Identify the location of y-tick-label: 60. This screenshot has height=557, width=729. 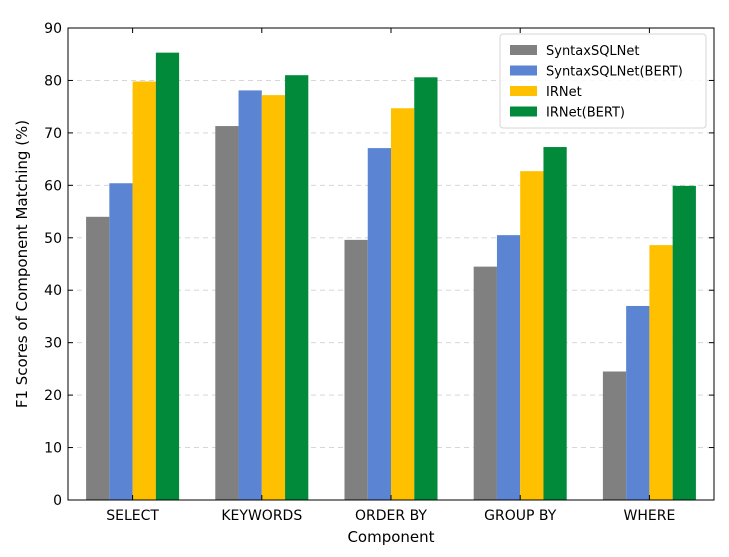
(53, 186).